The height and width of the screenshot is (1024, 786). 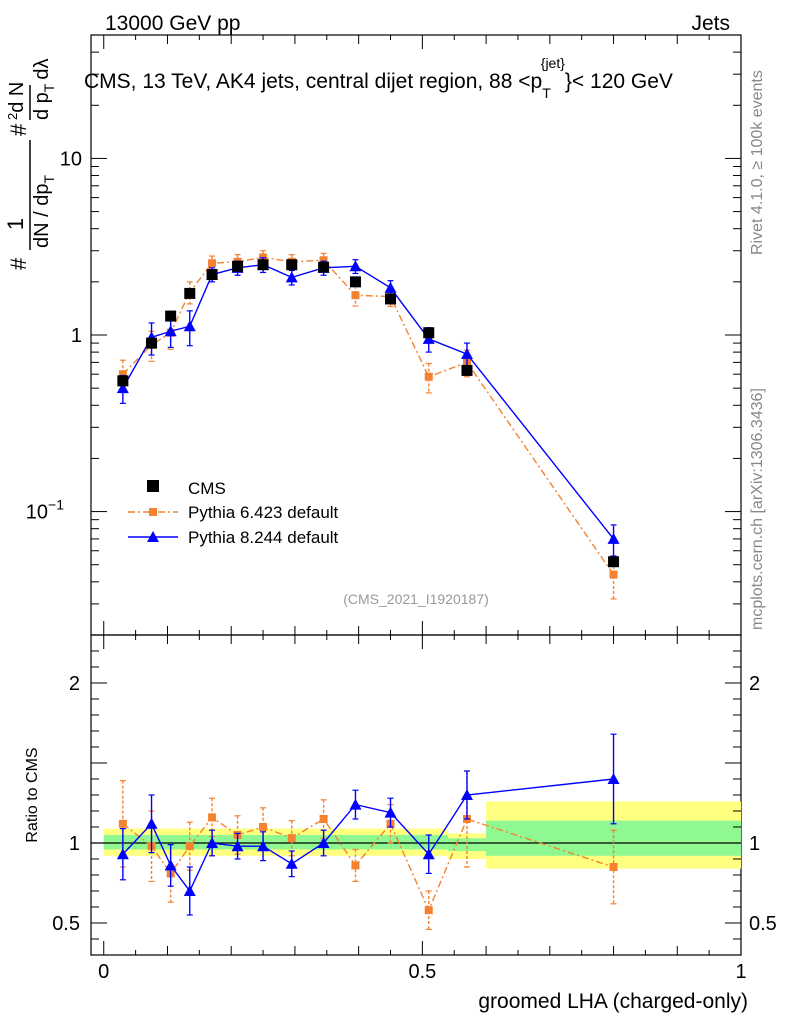 I want to click on ratio-pythia-8-244-default, so click(x=368, y=824).